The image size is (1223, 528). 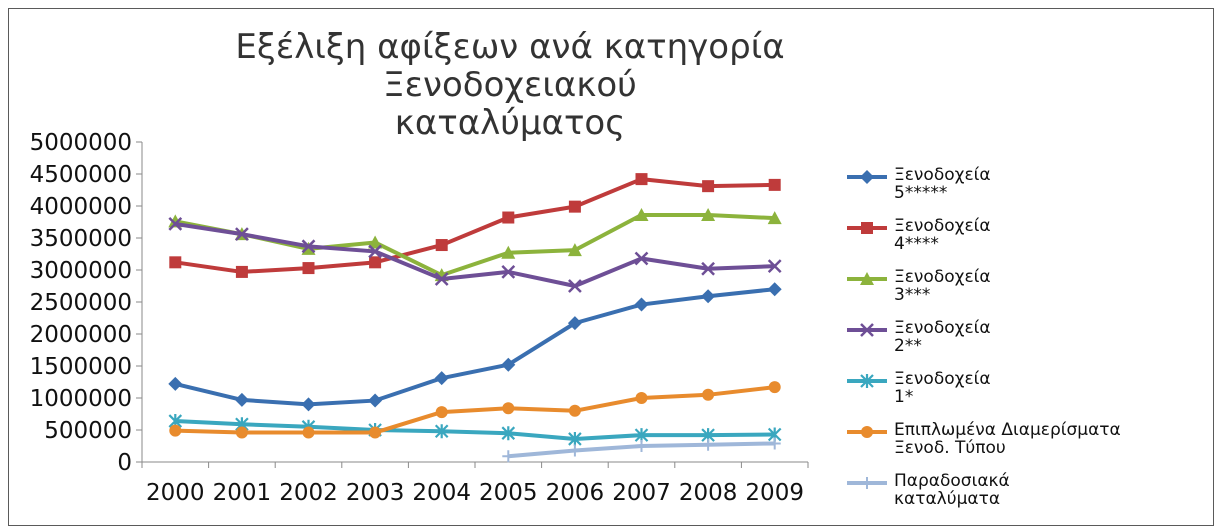 I want to click on x-tick-label: 2003, so click(x=375, y=493).